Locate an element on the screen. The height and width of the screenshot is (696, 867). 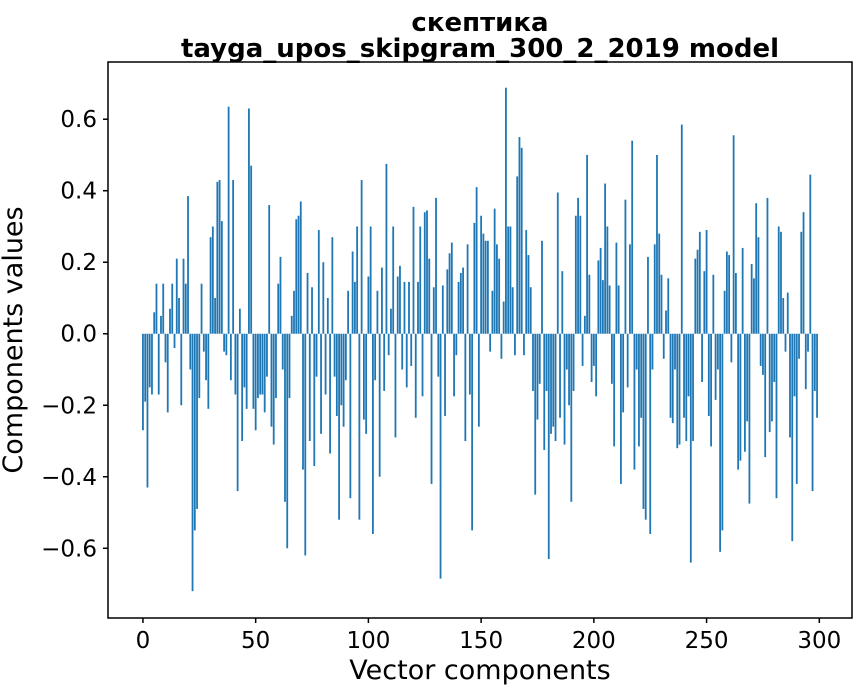
y-tick-label: −0.2 is located at coordinates (69, 406).